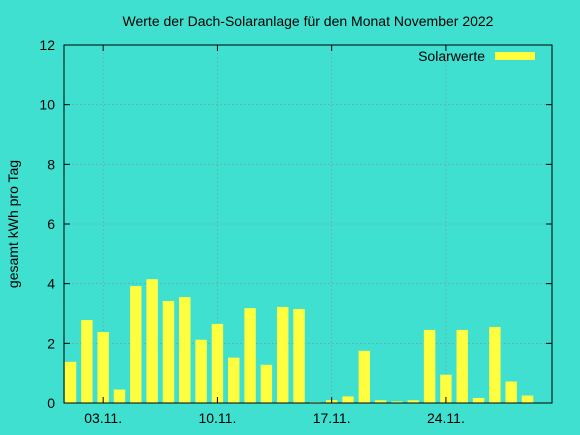 The height and width of the screenshot is (435, 580). What do you see at coordinates (51, 343) in the screenshot?
I see `y-tick-label: 2` at bounding box center [51, 343].